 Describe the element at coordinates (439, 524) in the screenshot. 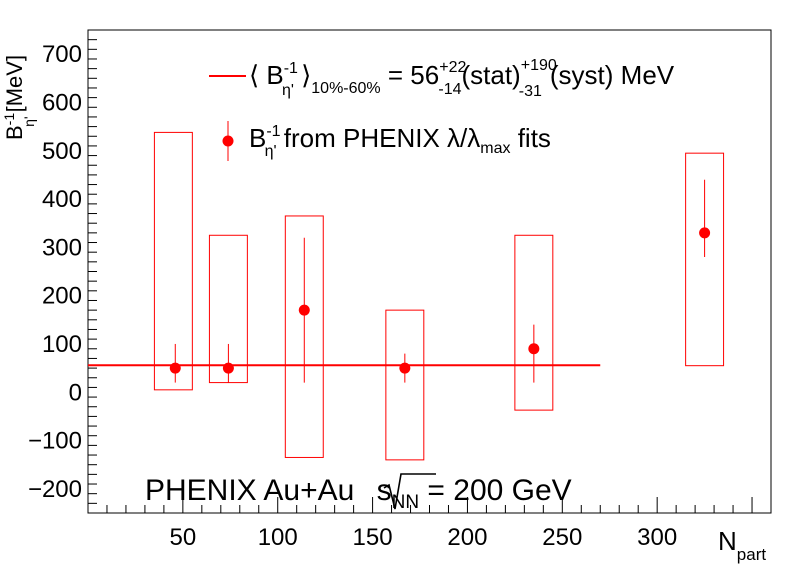

I see `x-axis-ticks: 50 100 150 200 250 300` at that location.